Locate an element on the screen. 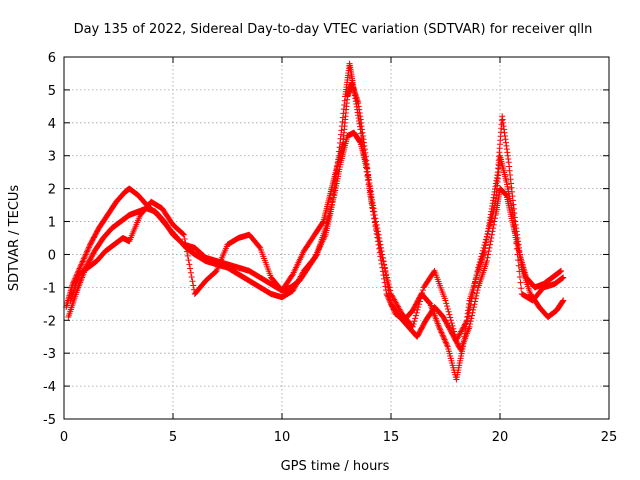 The image size is (640, 480). y-tick-label: 0 is located at coordinates (52, 255).